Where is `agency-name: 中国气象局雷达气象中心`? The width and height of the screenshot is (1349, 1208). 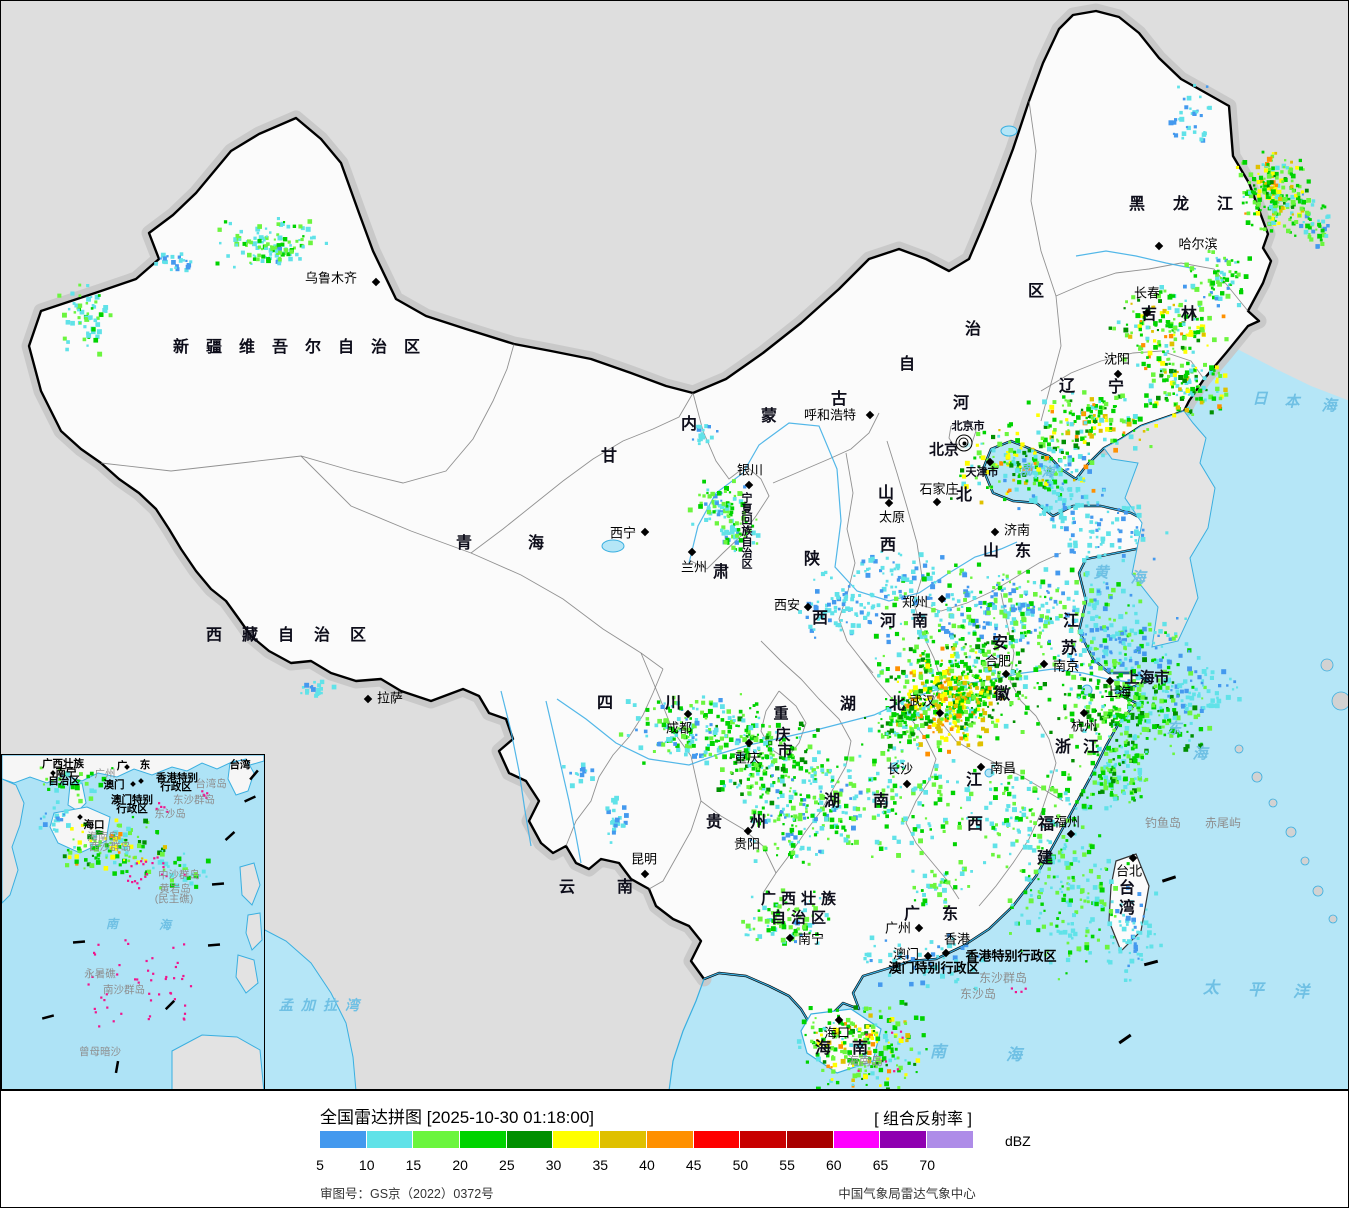
agency-name: 中国气象局雷达气象中心 is located at coordinates (907, 1194).